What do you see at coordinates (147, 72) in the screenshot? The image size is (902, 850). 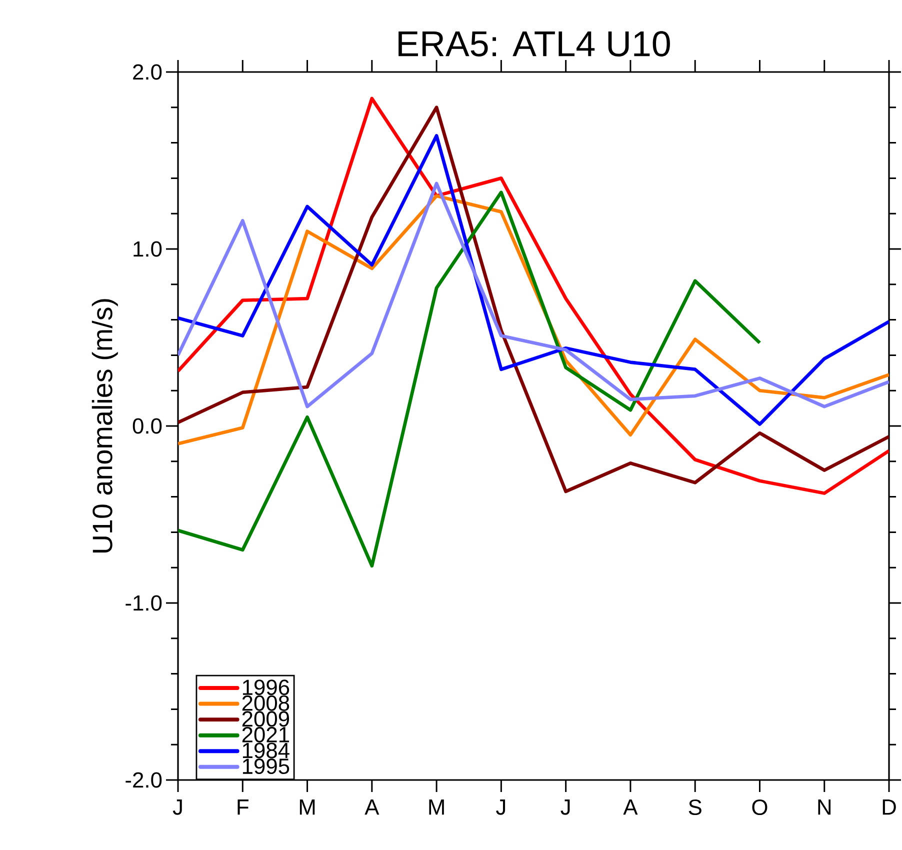 I see `y-tick-label: 2.0` at bounding box center [147, 72].